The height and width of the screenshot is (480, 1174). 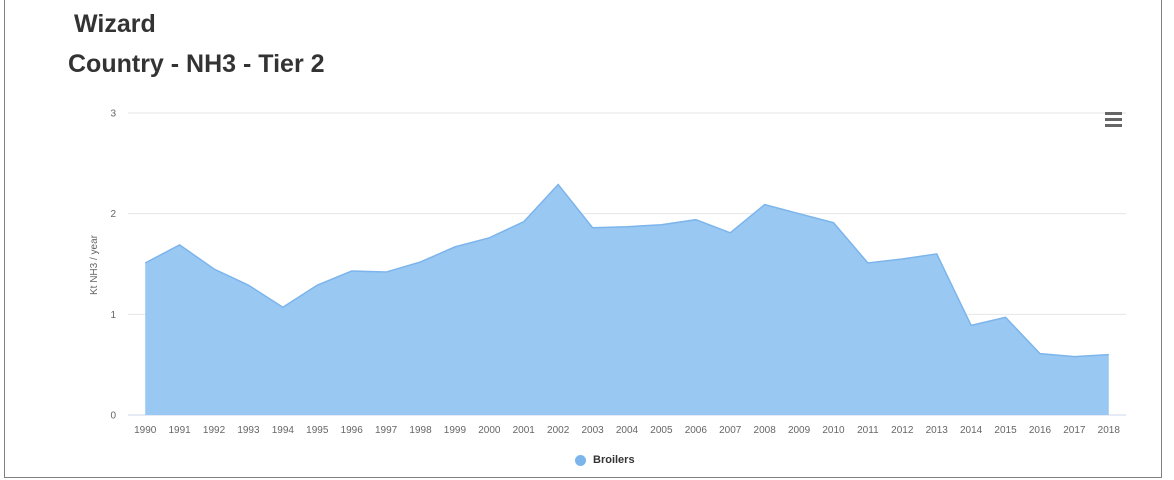 What do you see at coordinates (113, 214) in the screenshot?
I see `y-tick-label: 2` at bounding box center [113, 214].